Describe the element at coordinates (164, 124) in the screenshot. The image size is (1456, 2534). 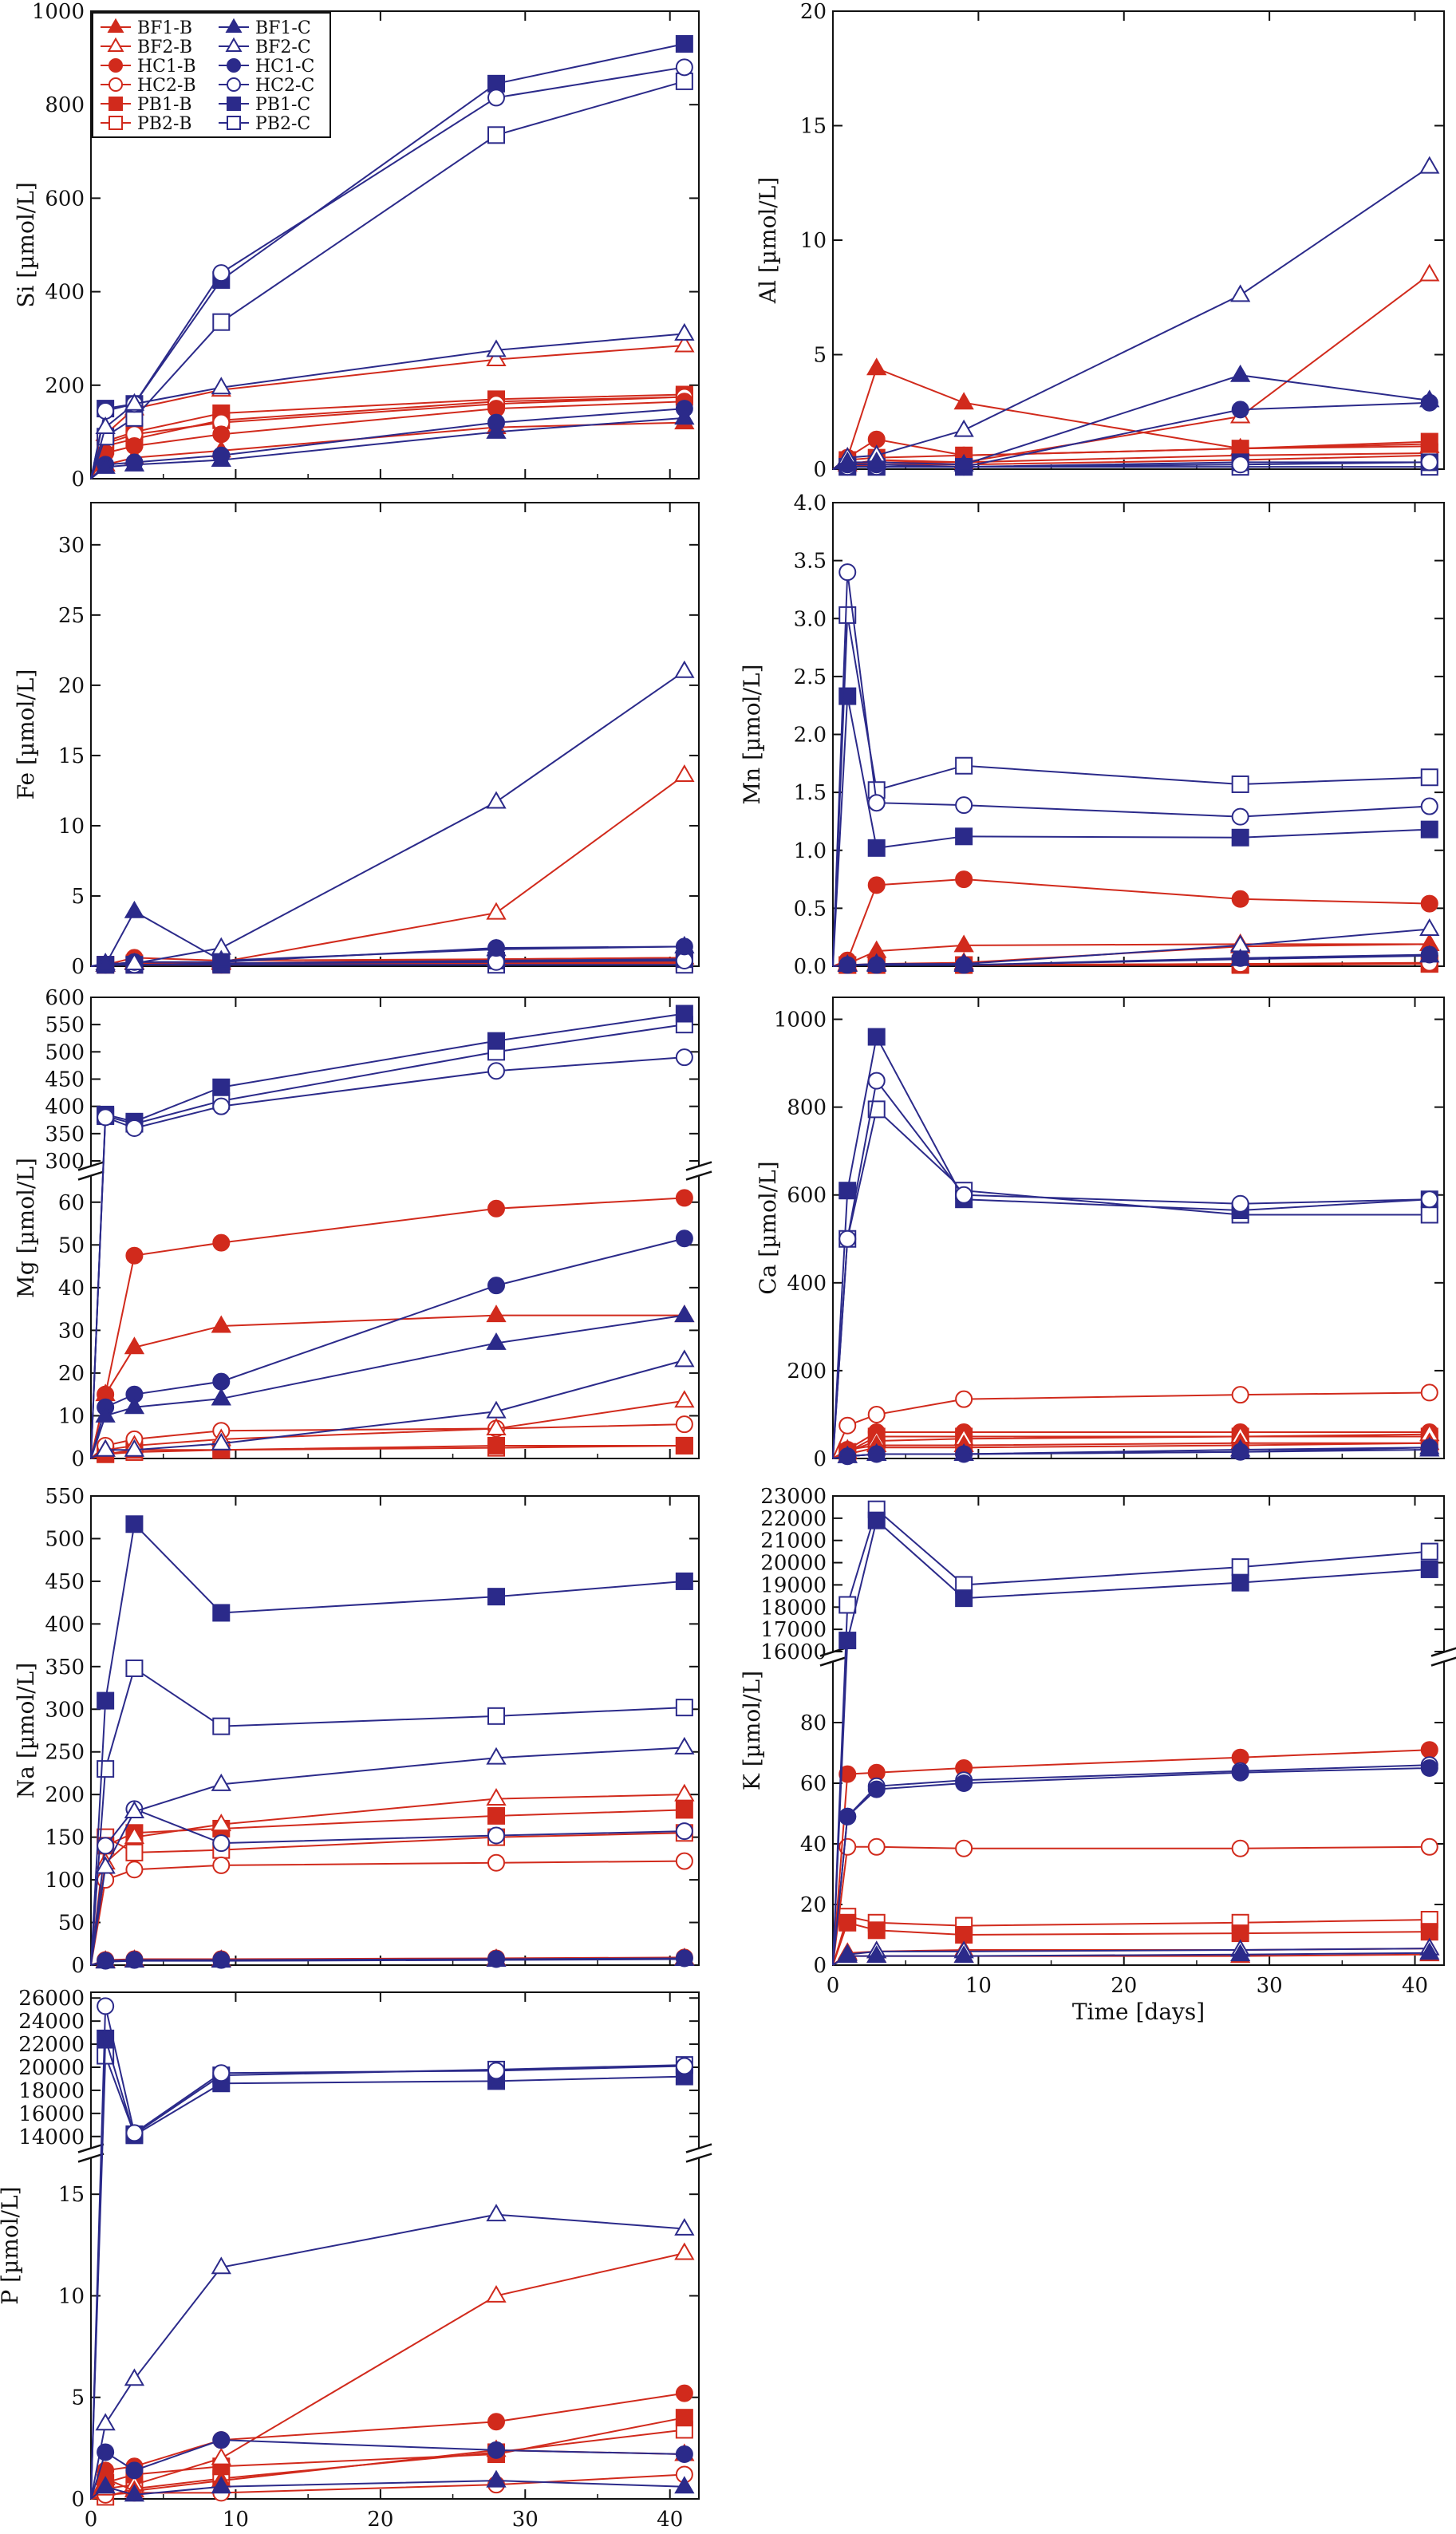
I see `legend-label: PB2-B` at that location.